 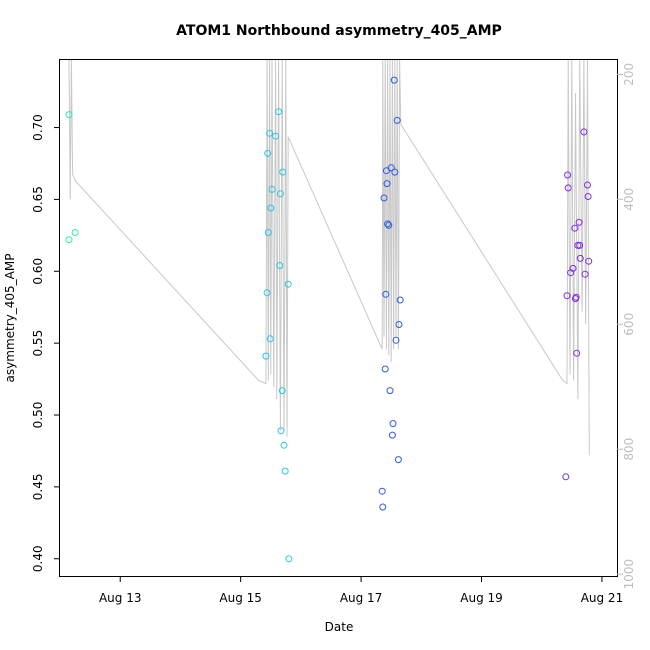 I want to click on x-tick-label-2: Aug 17, so click(x=361, y=598).